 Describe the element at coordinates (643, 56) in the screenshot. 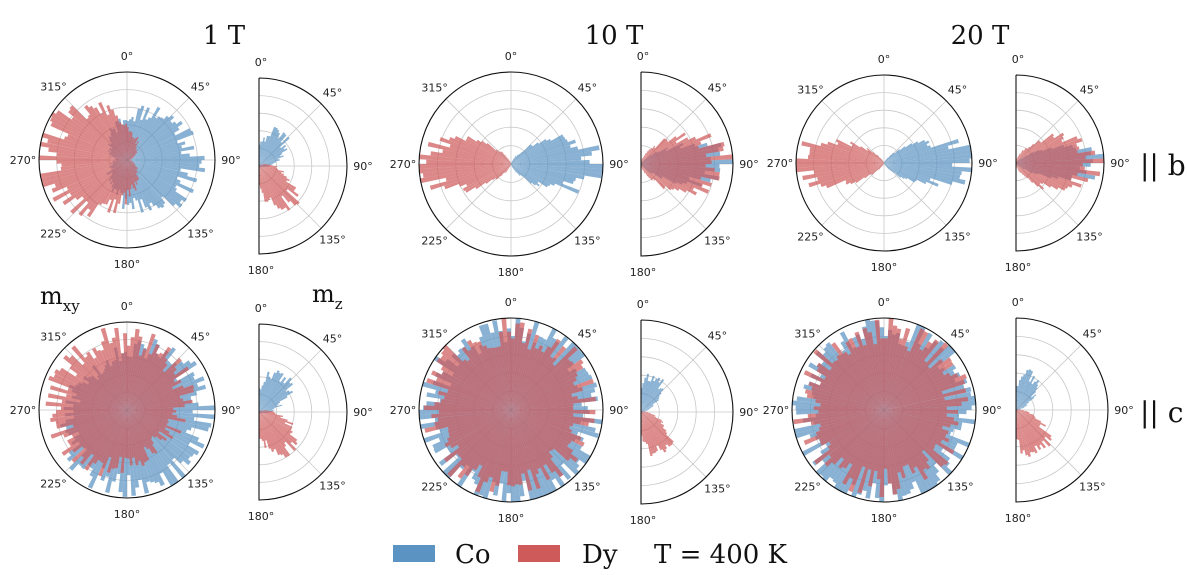

I see `tick-label: 0°` at that location.